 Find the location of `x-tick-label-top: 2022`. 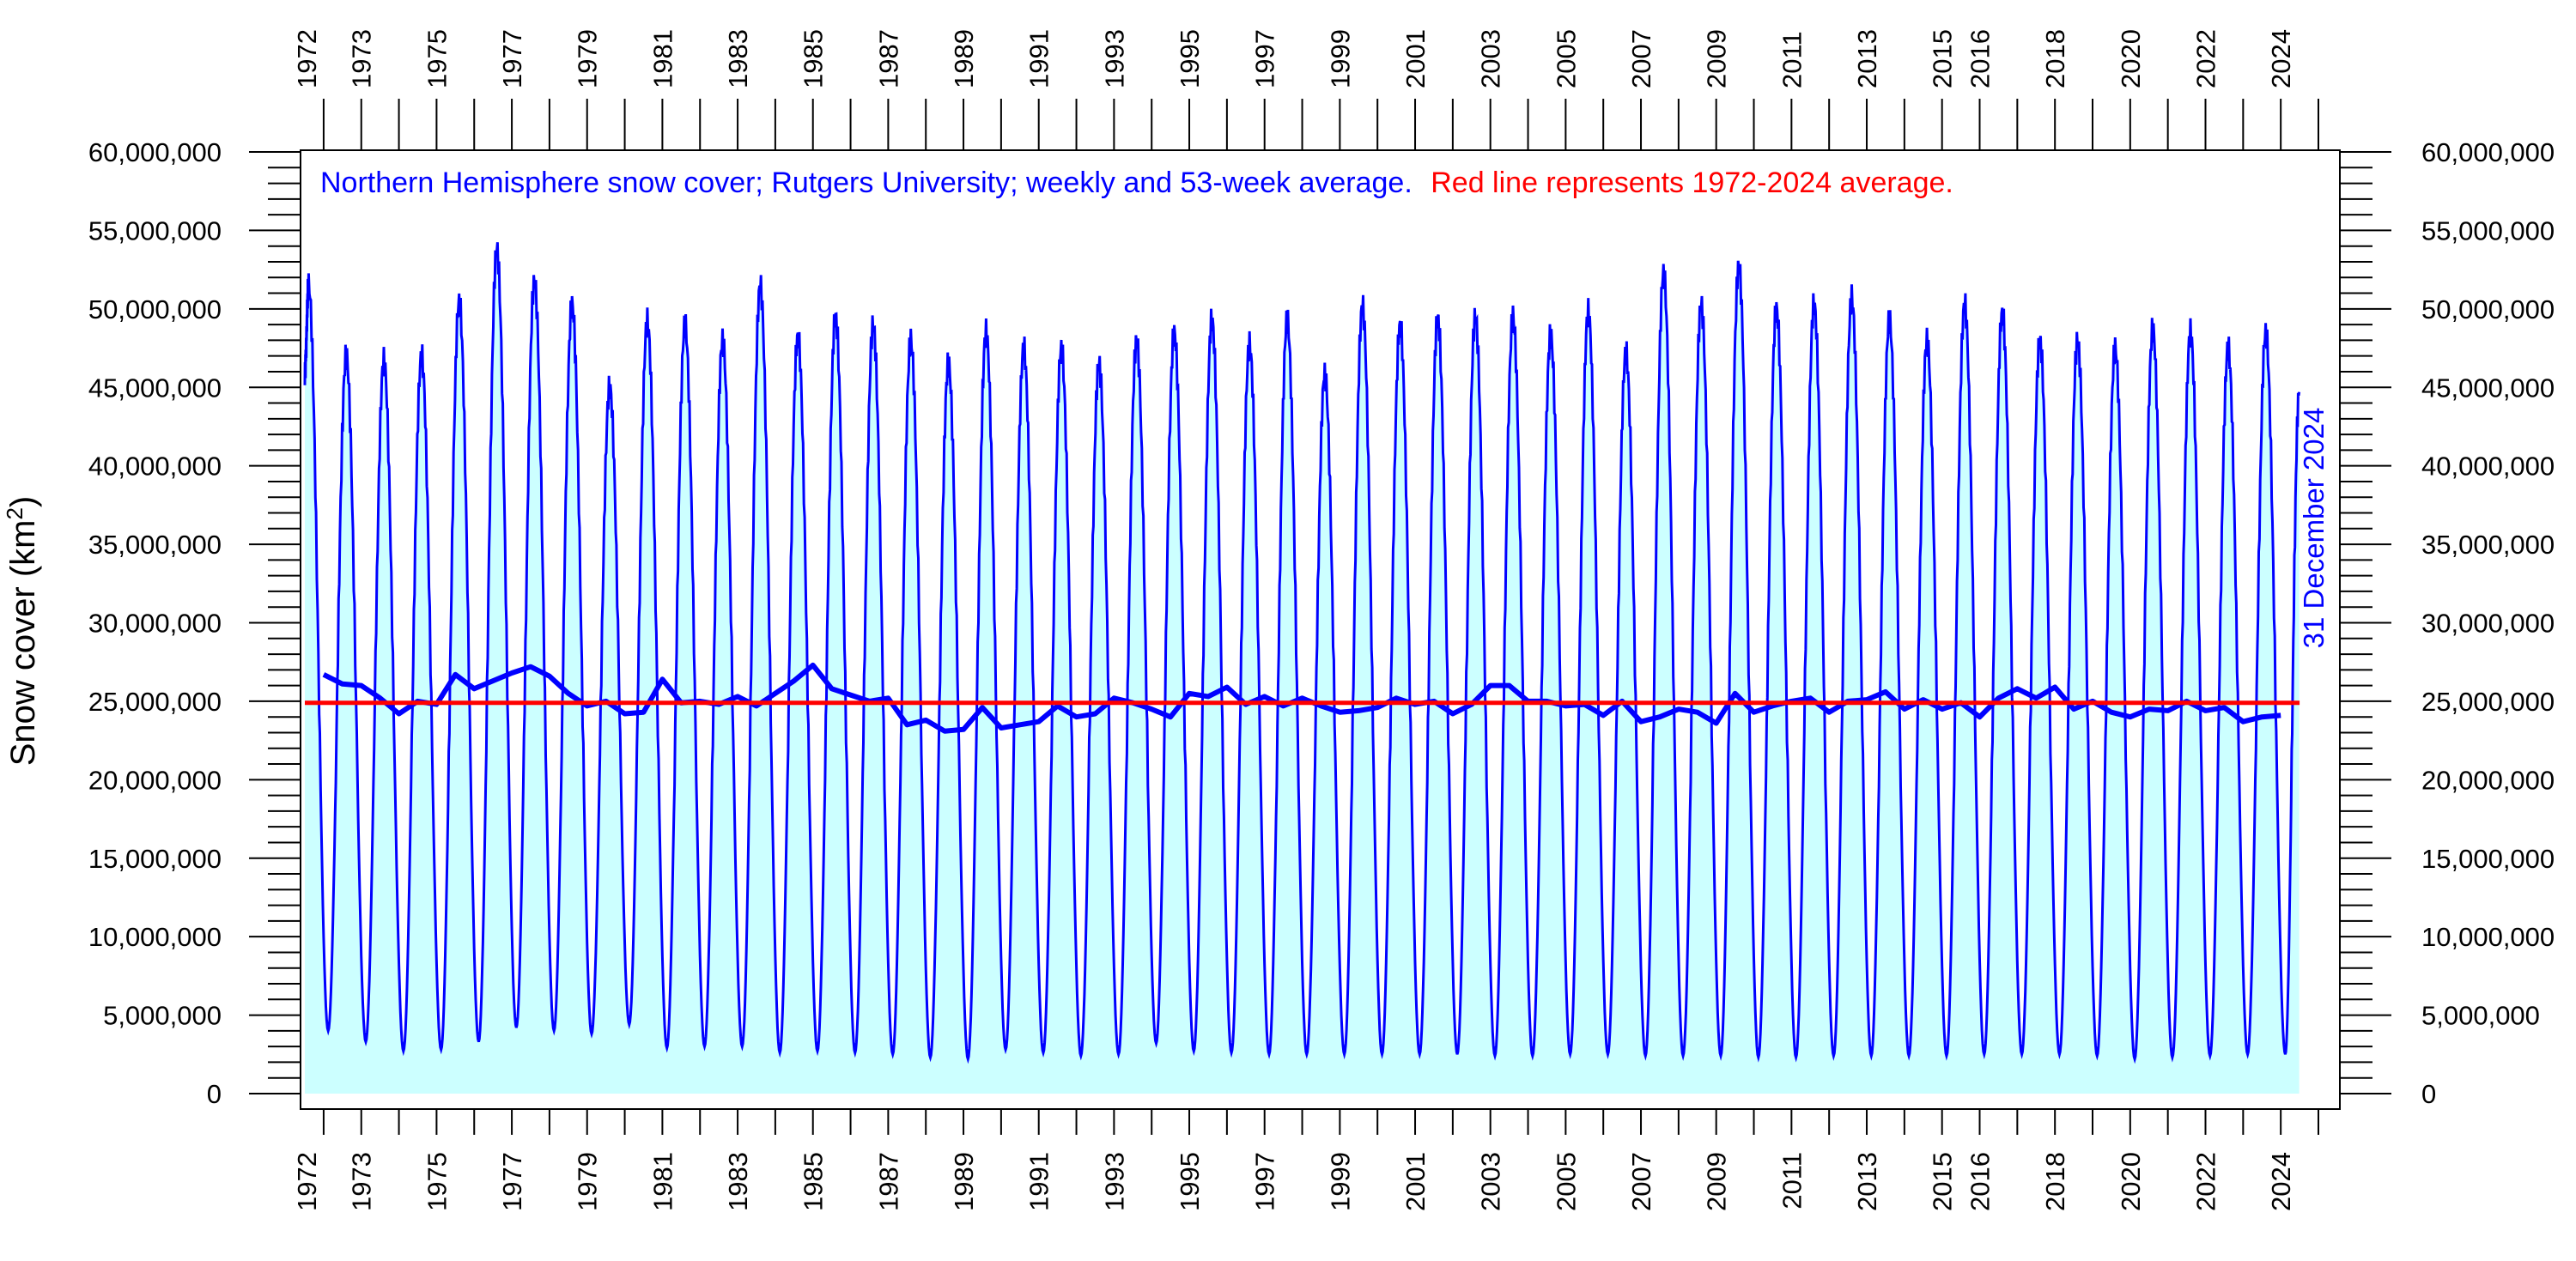

x-tick-label-top: 2022 is located at coordinates (2206, 59).